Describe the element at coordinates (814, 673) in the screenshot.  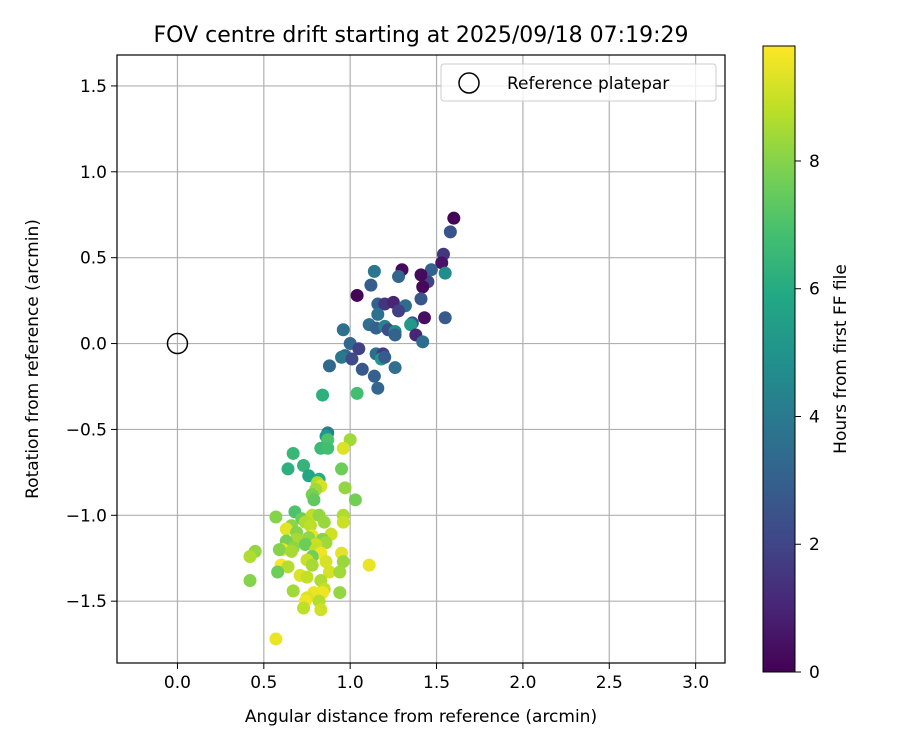
I see `colorbar-tick-label: 0` at that location.